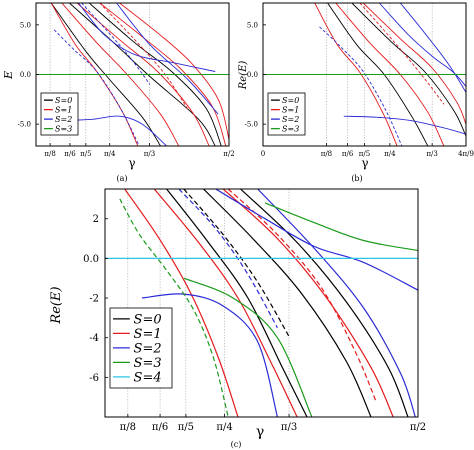 Image resolution: width=474 pixels, height=450 pixels. I want to click on legend-label: S=4, so click(148, 377).